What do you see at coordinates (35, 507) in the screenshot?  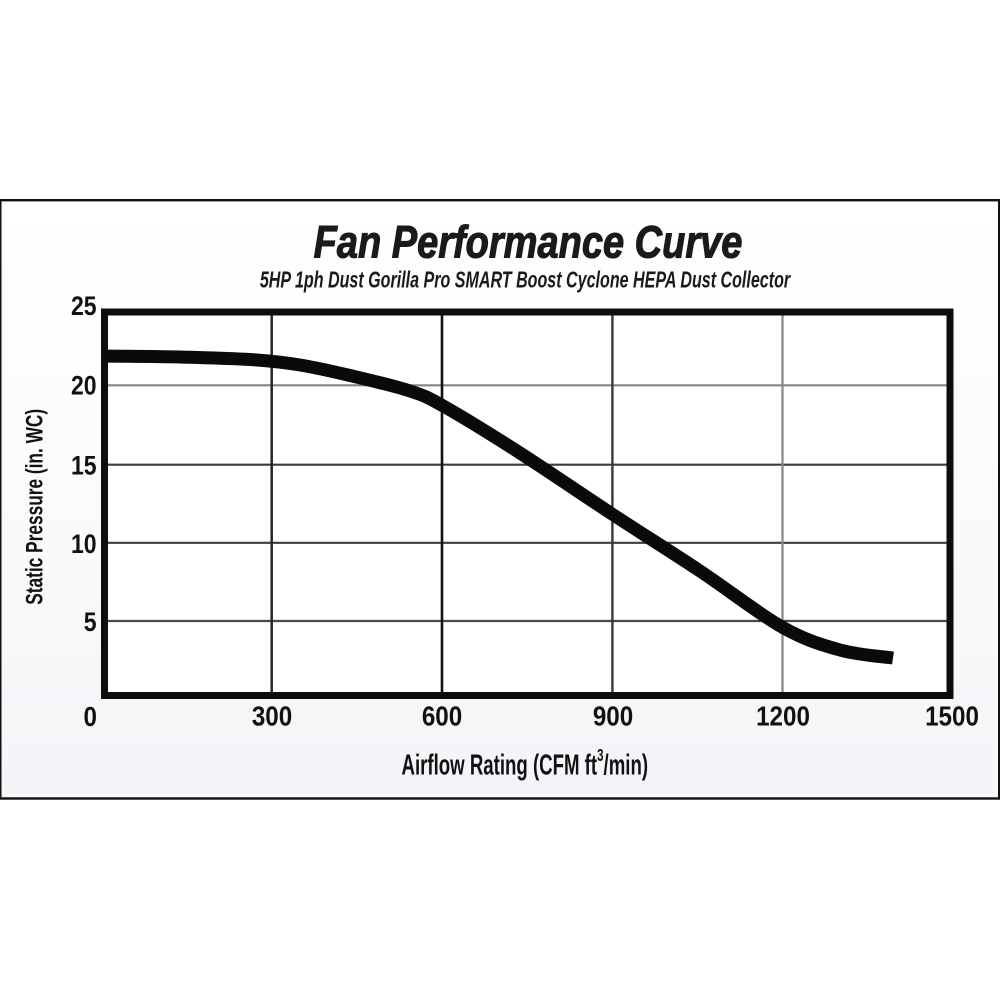 I see `svg-text: Static Pressure (in. WC)` at bounding box center [35, 507].